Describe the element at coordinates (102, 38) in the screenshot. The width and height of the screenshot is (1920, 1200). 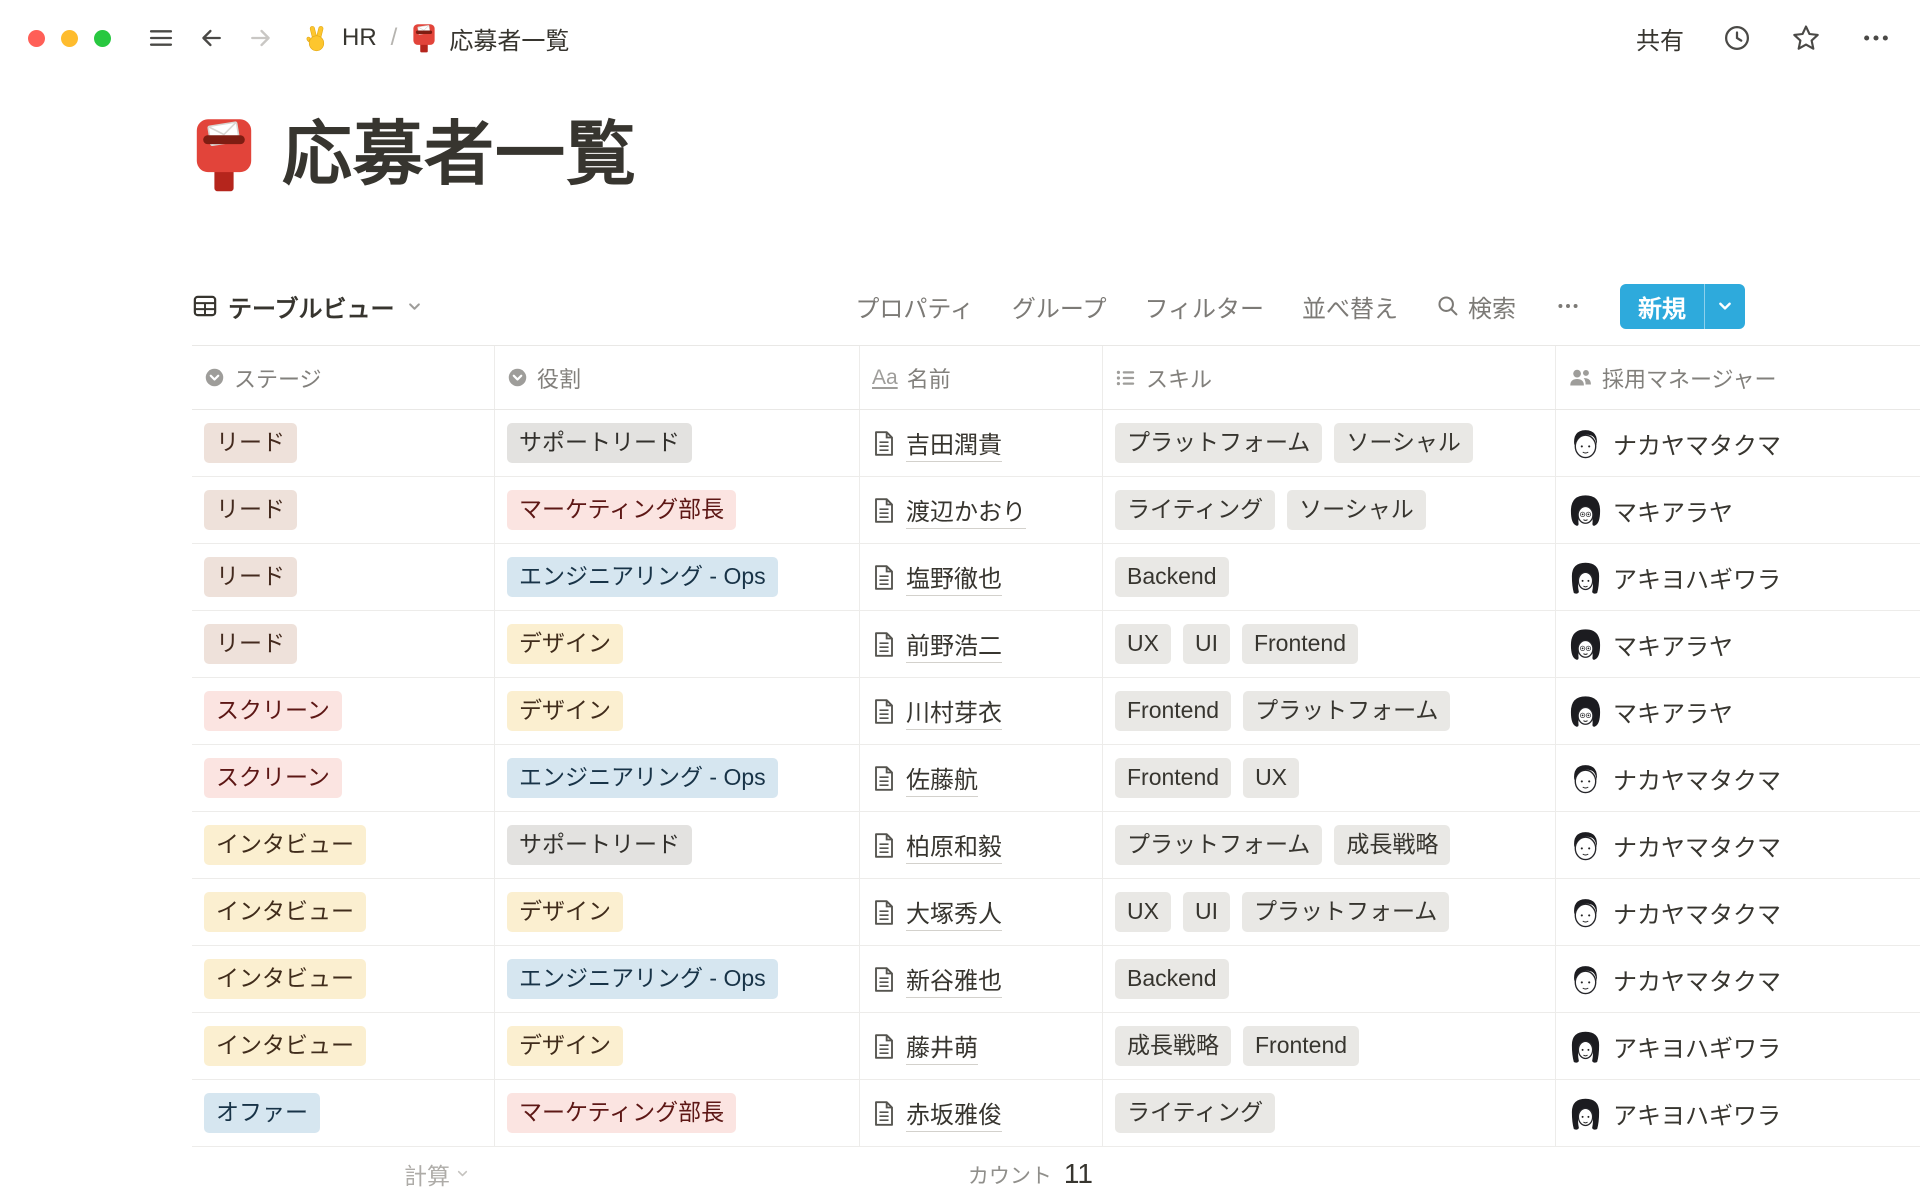
I see `zoom-window-button` at that location.